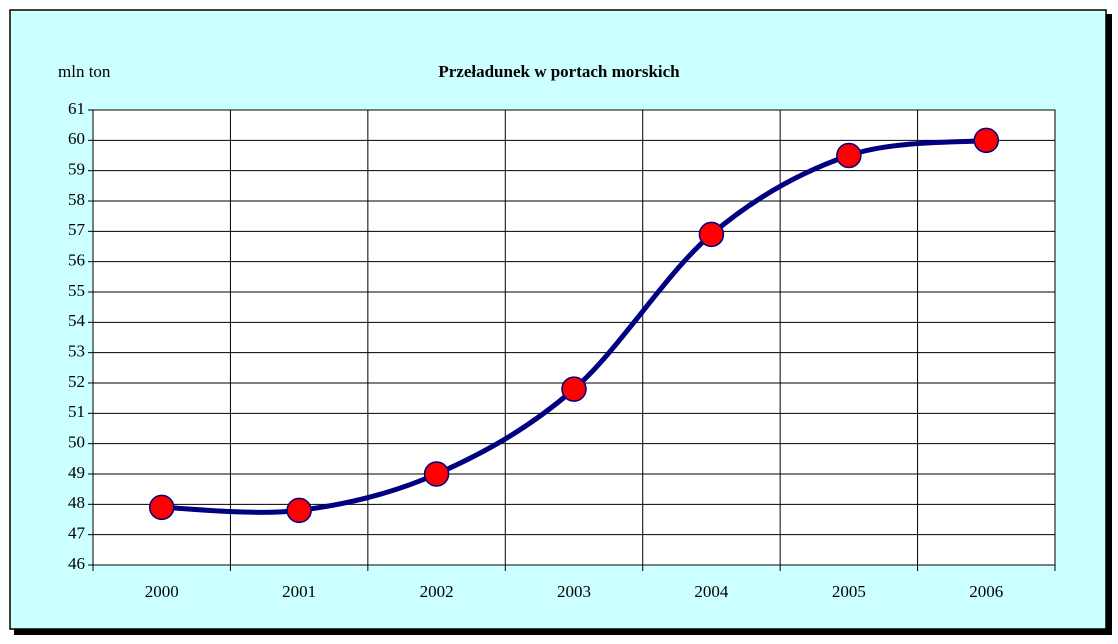 This screenshot has width=1118, height=644. Describe the element at coordinates (76, 138) in the screenshot. I see `y-tick-label: 60` at that location.